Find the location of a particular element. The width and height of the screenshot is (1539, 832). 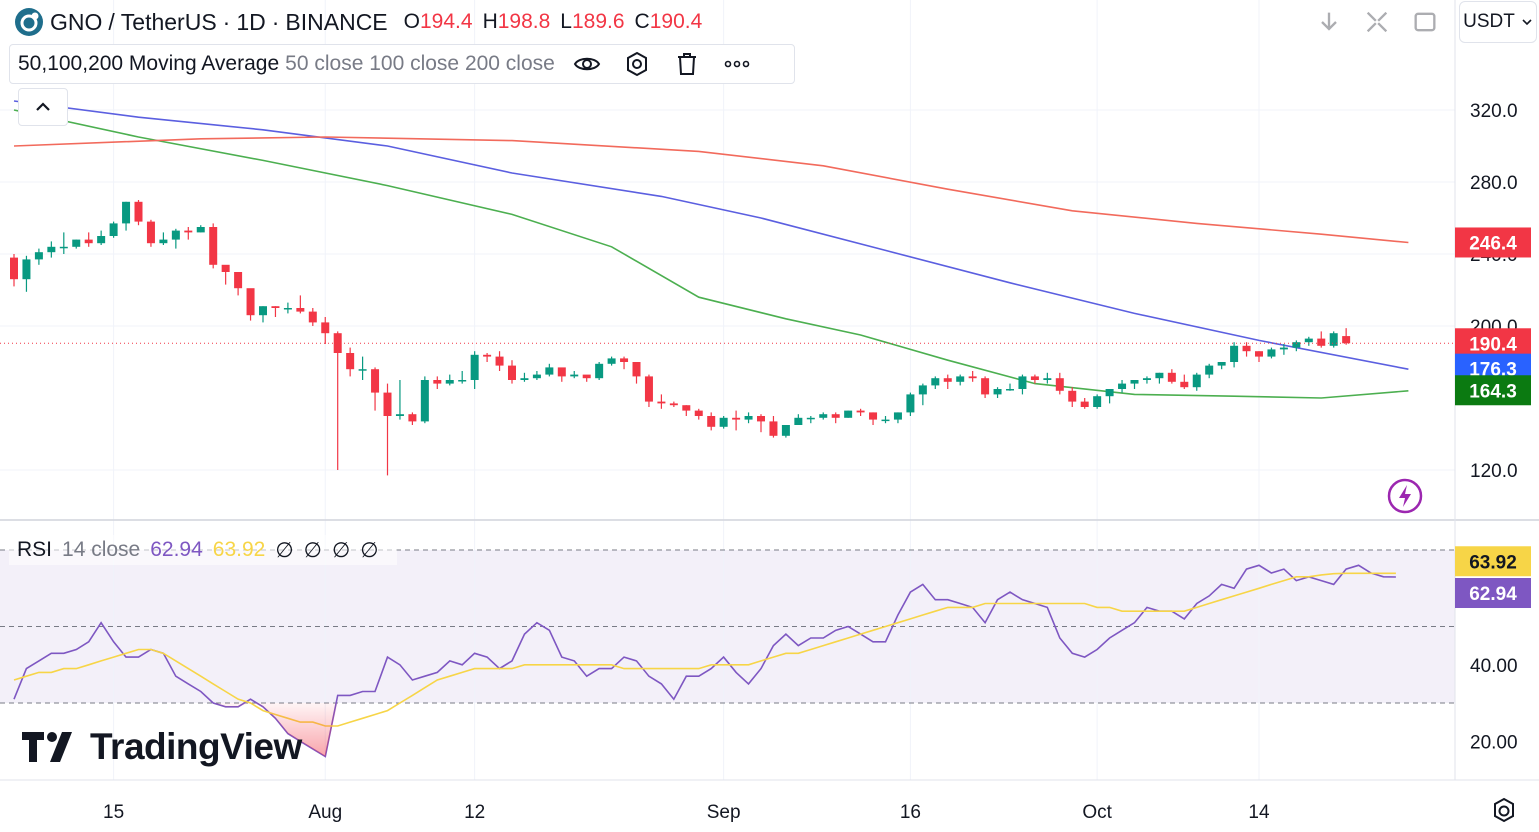

rsi-legend: RSI 14 close 62.94 63.92 ∅∅∅∅ is located at coordinates (203, 550).